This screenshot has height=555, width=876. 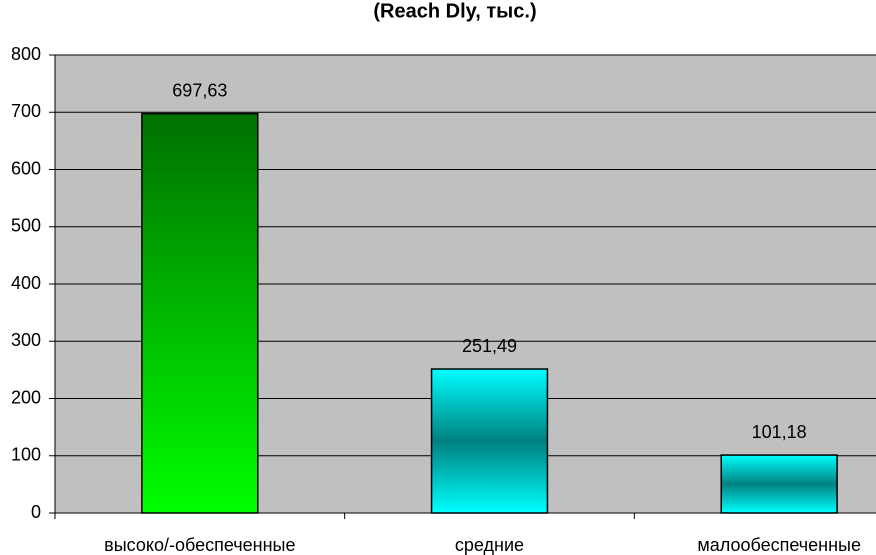 What do you see at coordinates (26, 340) in the screenshot?
I see `y-tick-label: 300` at bounding box center [26, 340].